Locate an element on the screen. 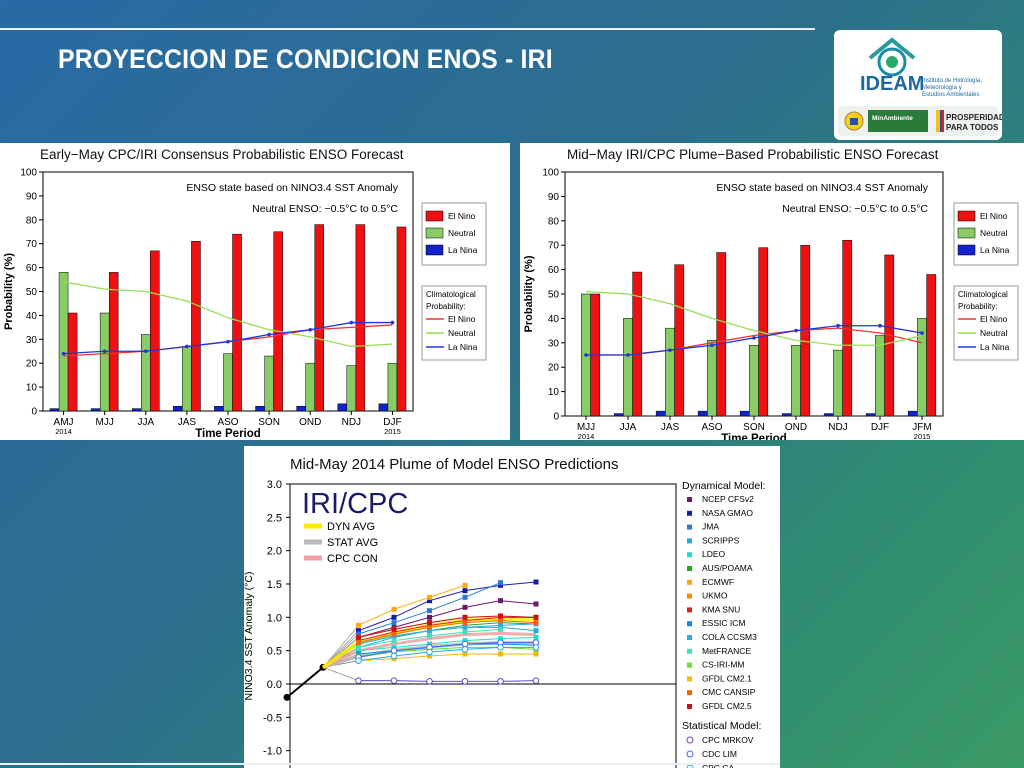  clim-legend-label: La Nina is located at coordinates (463, 347).